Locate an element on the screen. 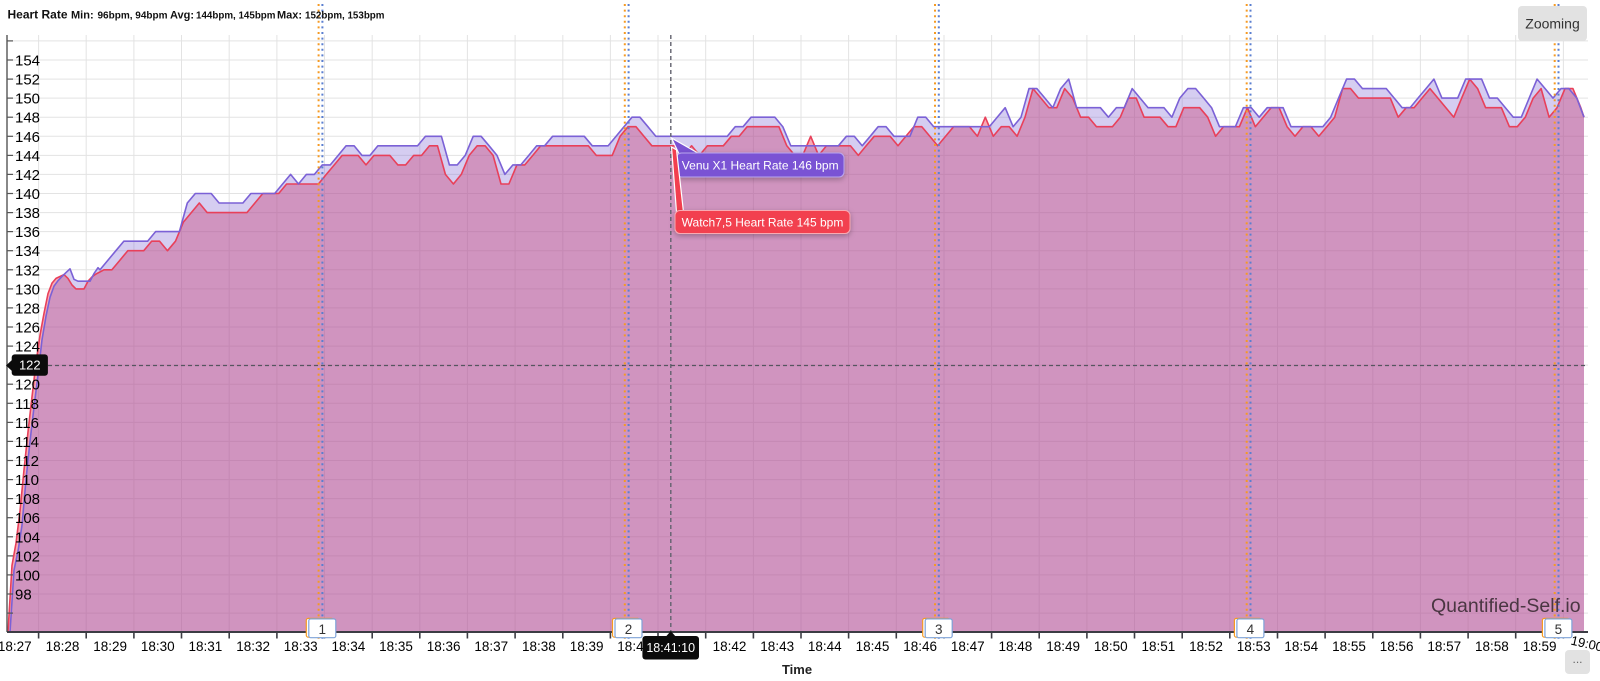  svg-text: 18:43 is located at coordinates (777, 646).